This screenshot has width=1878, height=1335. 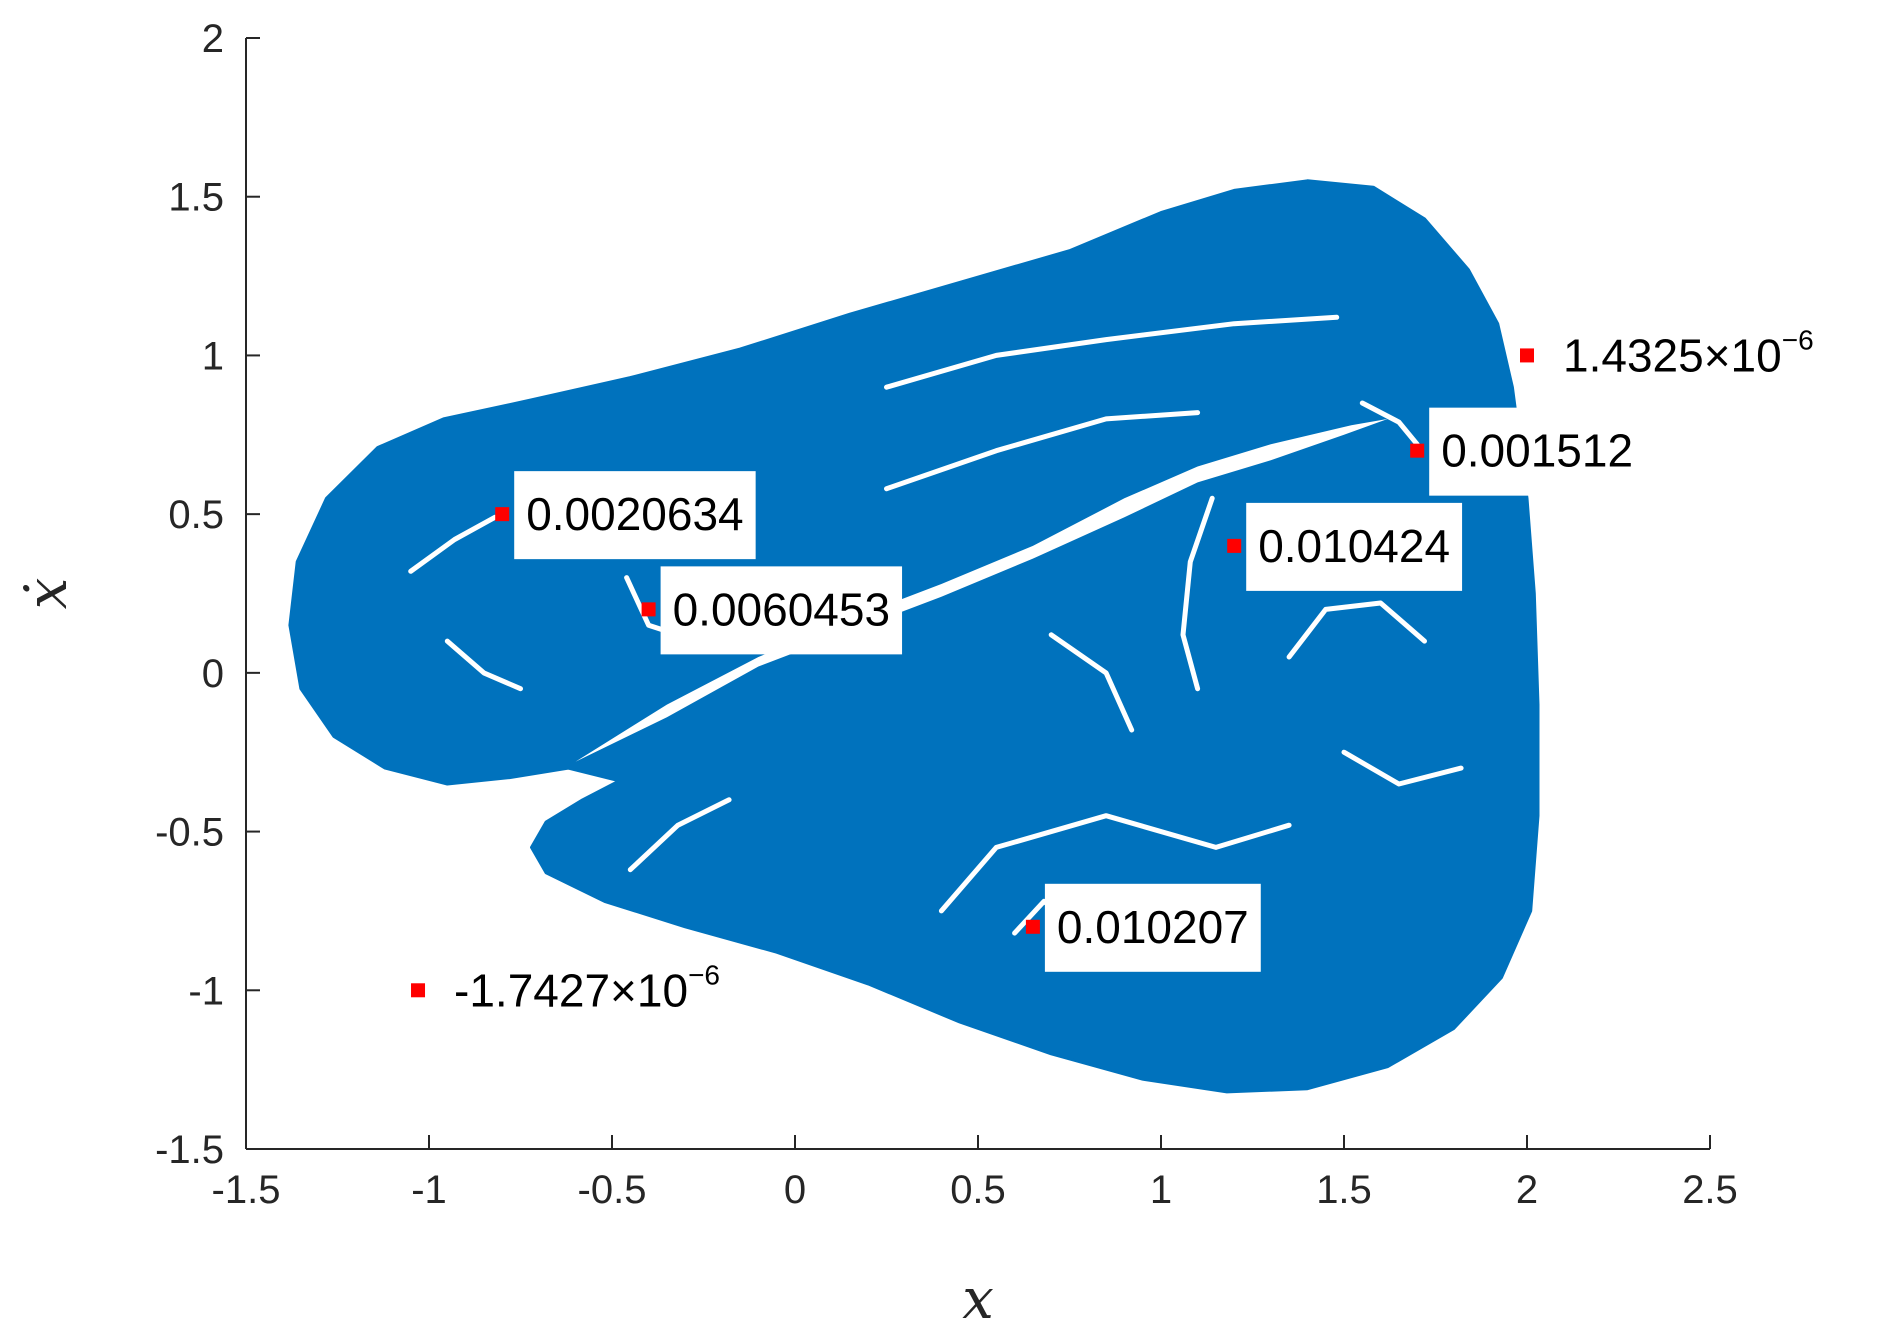 I want to click on x-tick-label: 1, so click(x=1161, y=1190).